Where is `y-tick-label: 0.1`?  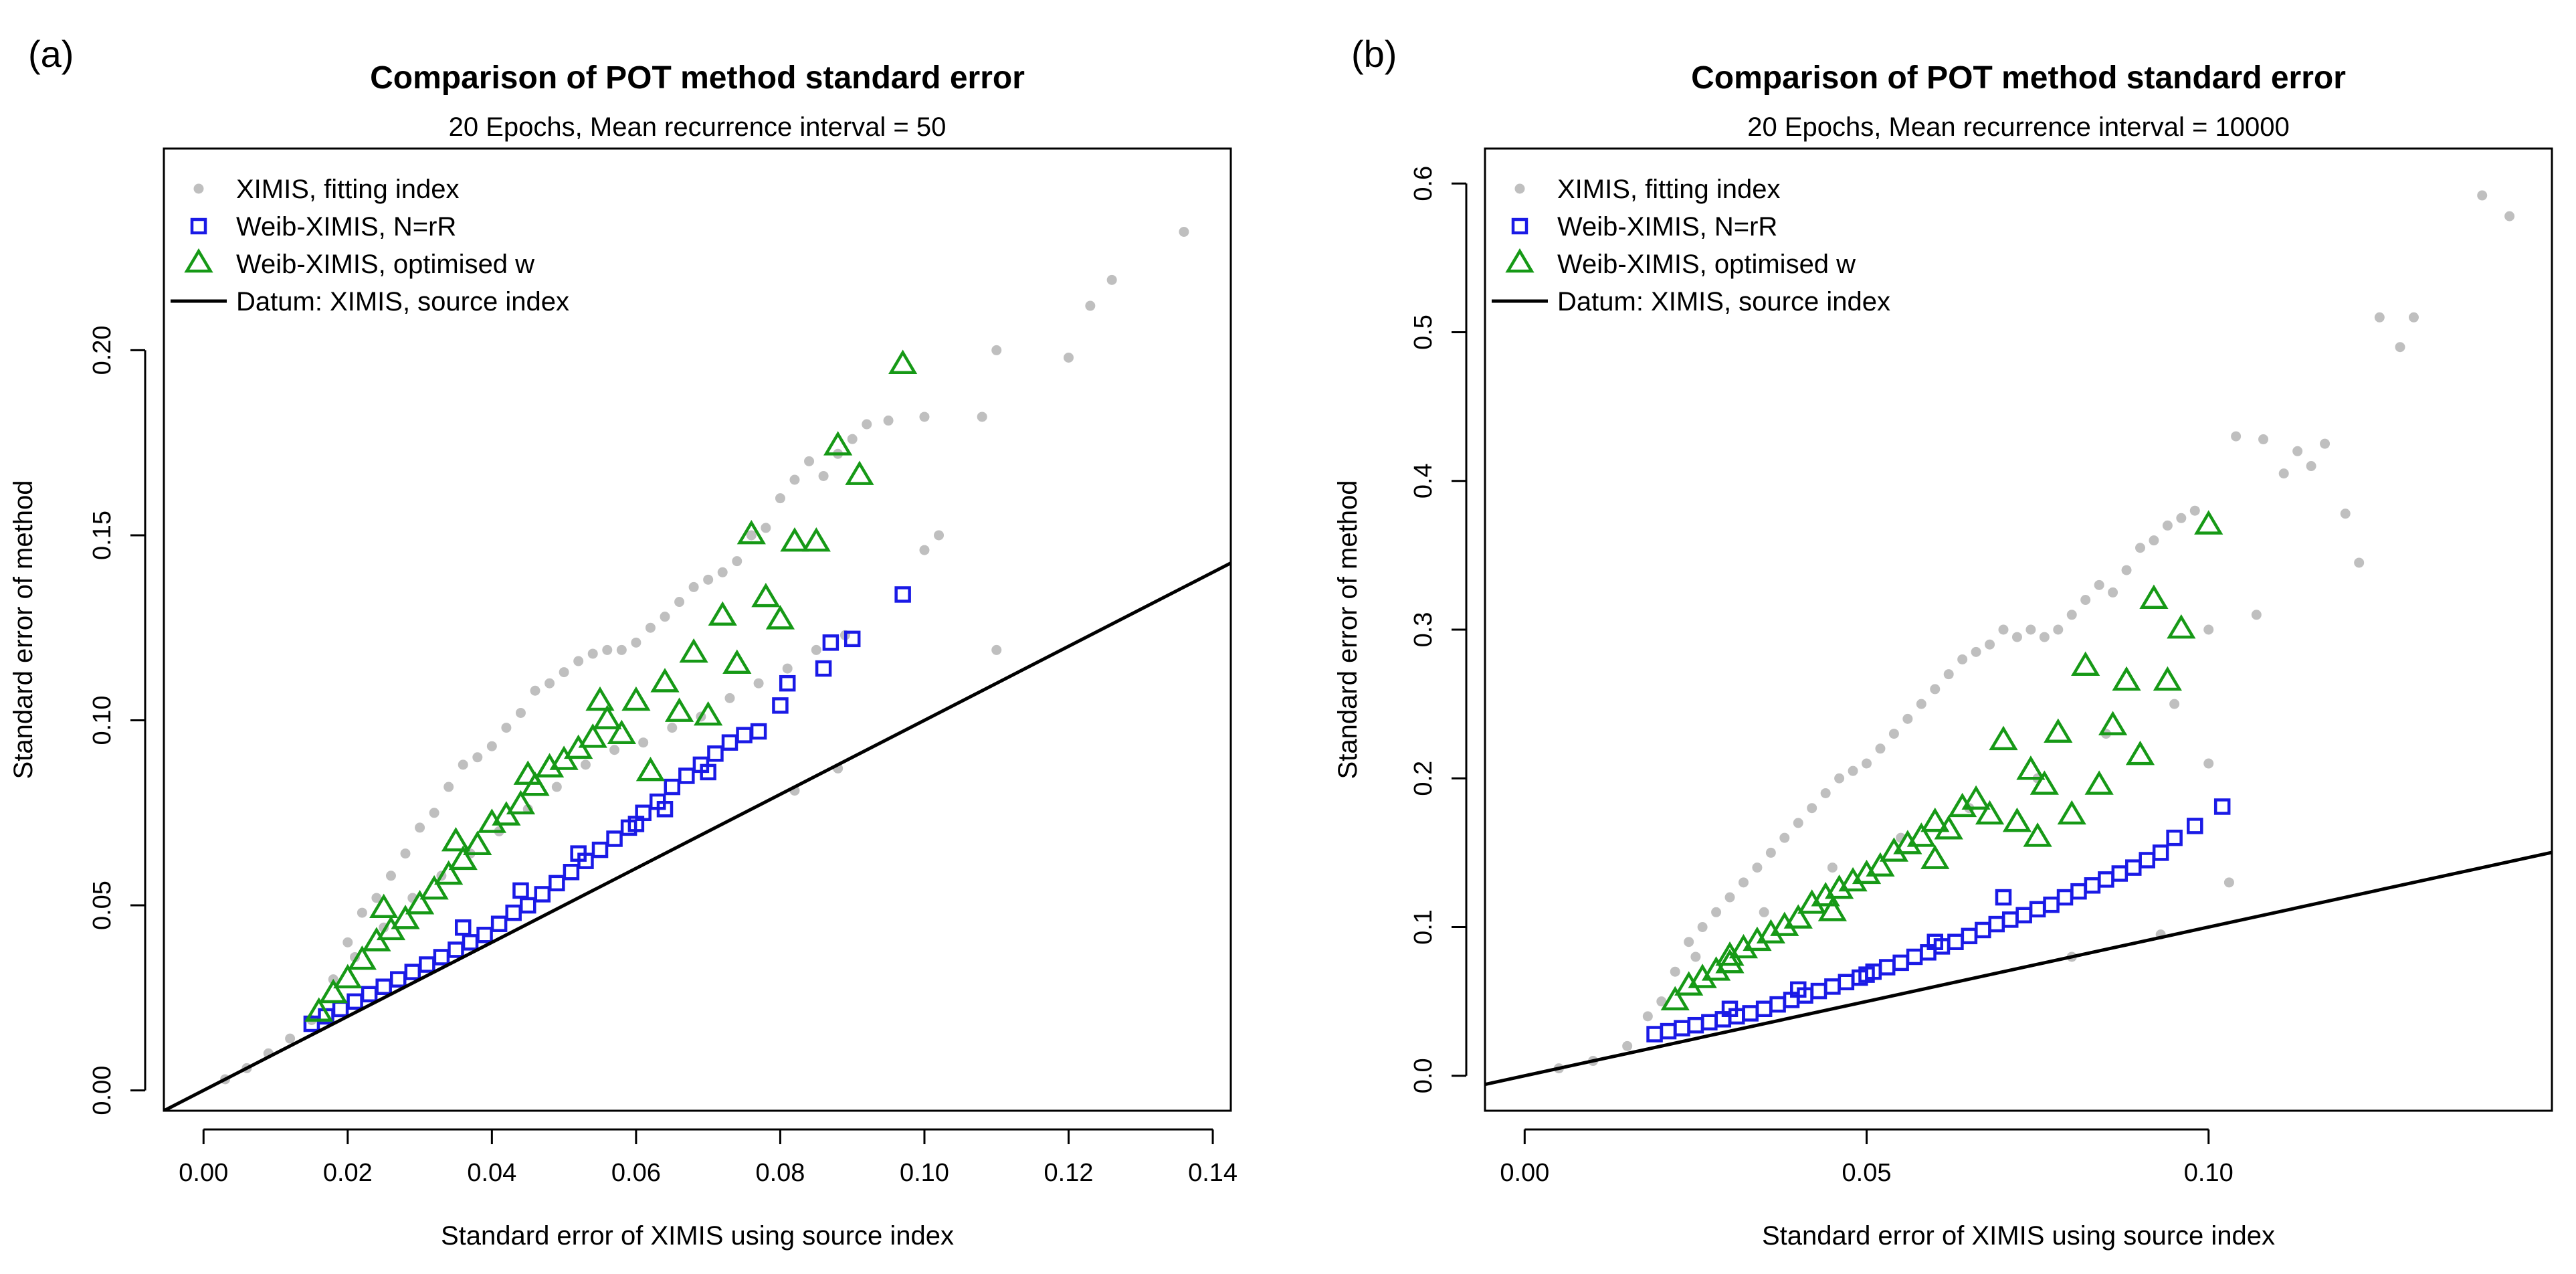
y-tick-label: 0.1 is located at coordinates (1423, 927).